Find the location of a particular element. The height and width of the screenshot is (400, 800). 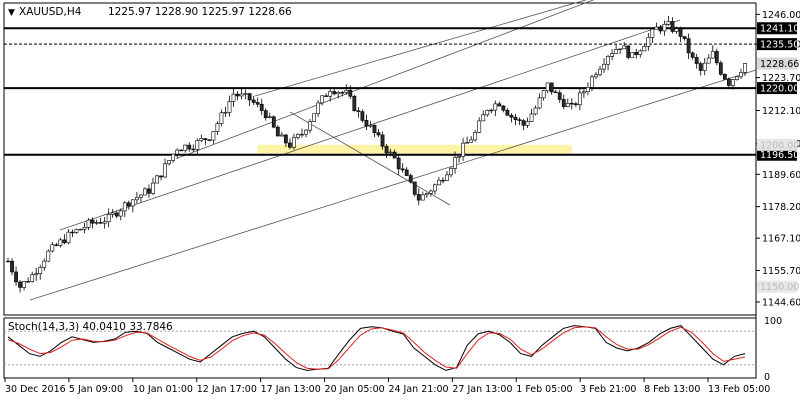

falling-wedge-line is located at coordinates (370, 158).